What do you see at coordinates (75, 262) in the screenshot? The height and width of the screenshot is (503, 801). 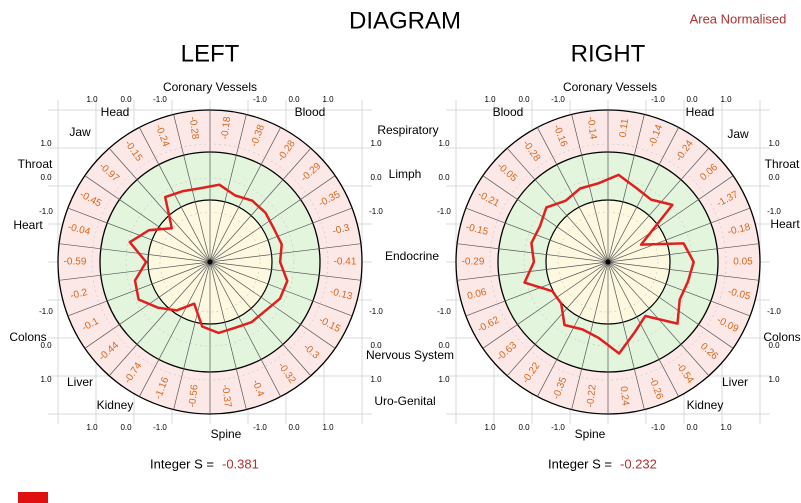 I see `value-label: -0.59` at bounding box center [75, 262].